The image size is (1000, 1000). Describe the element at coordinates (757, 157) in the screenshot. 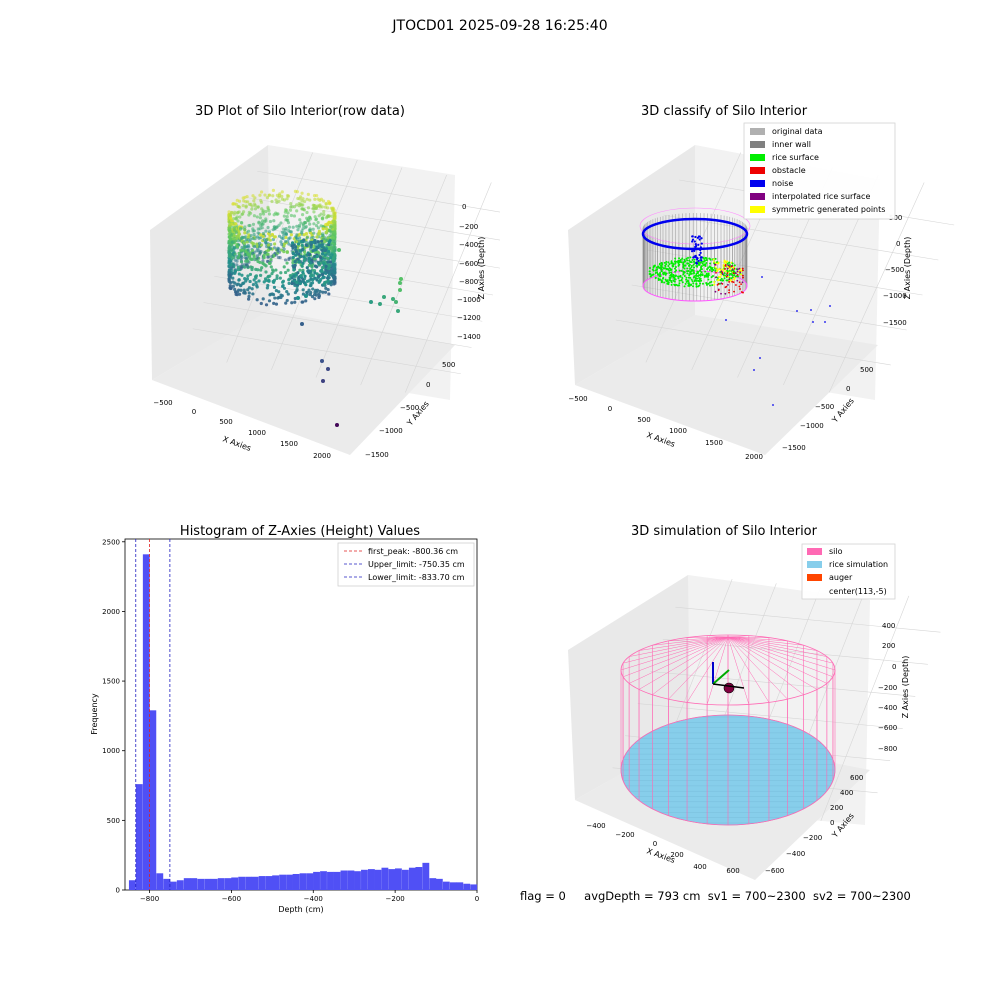

I see `legend-swatch-rice-surface` at that location.